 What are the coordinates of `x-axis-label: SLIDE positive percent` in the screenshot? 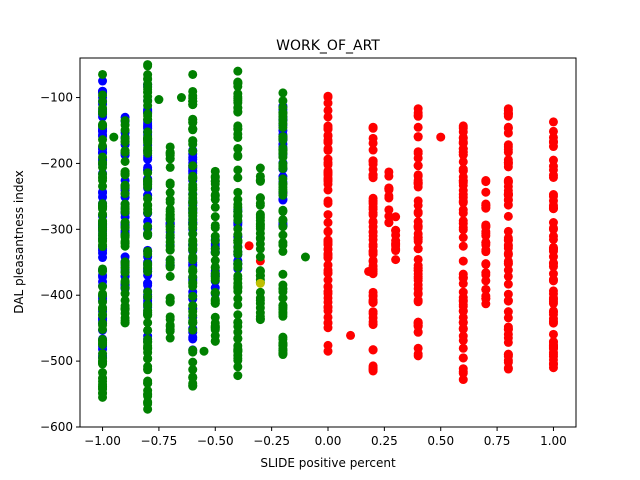 It's located at (328, 463).